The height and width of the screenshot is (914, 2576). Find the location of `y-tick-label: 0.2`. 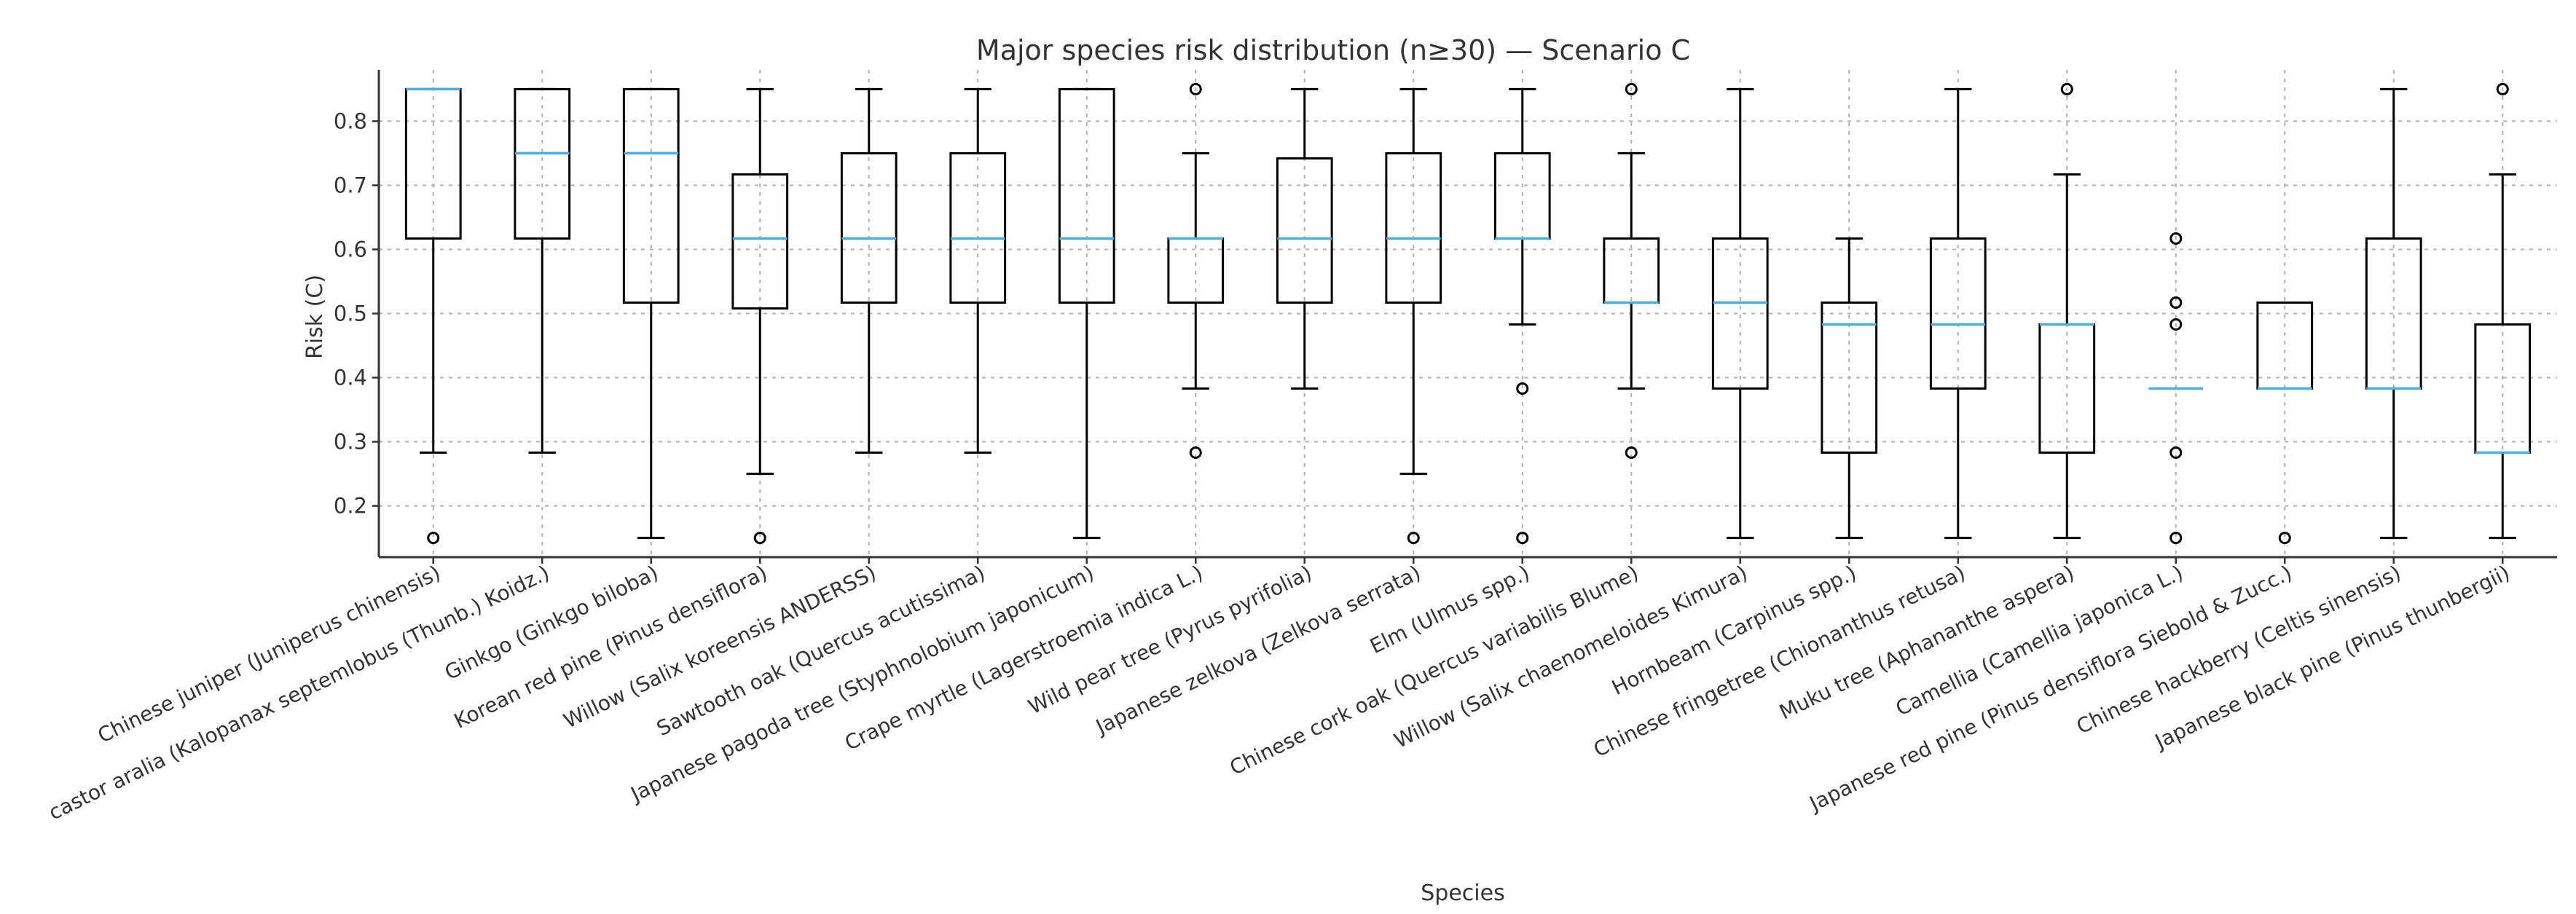

y-tick-label: 0.2 is located at coordinates (350, 506).